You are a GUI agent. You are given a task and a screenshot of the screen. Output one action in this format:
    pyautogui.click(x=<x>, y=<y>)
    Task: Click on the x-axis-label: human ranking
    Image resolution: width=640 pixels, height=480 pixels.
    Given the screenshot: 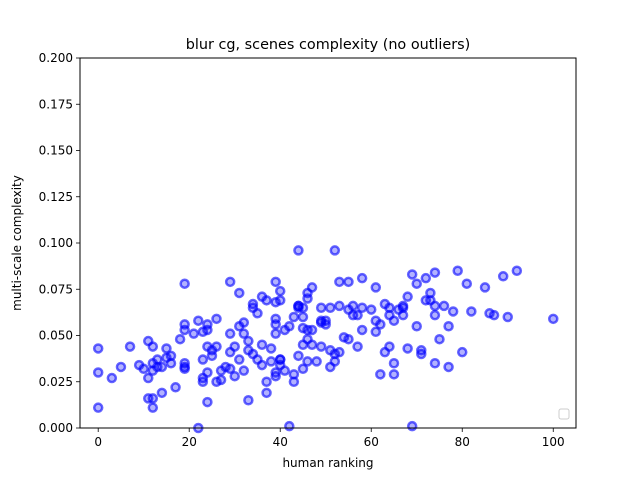 What is the action you would take?
    pyautogui.click(x=327, y=463)
    